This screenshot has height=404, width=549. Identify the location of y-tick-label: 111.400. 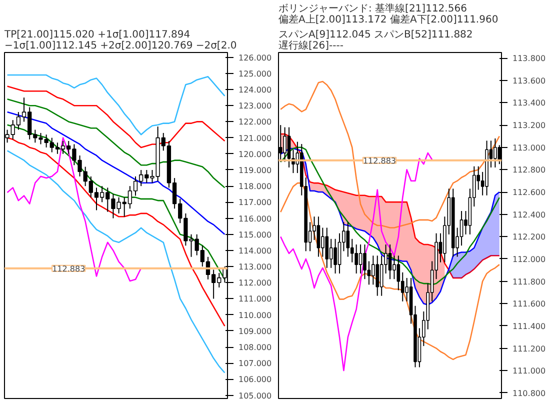
(529, 326).